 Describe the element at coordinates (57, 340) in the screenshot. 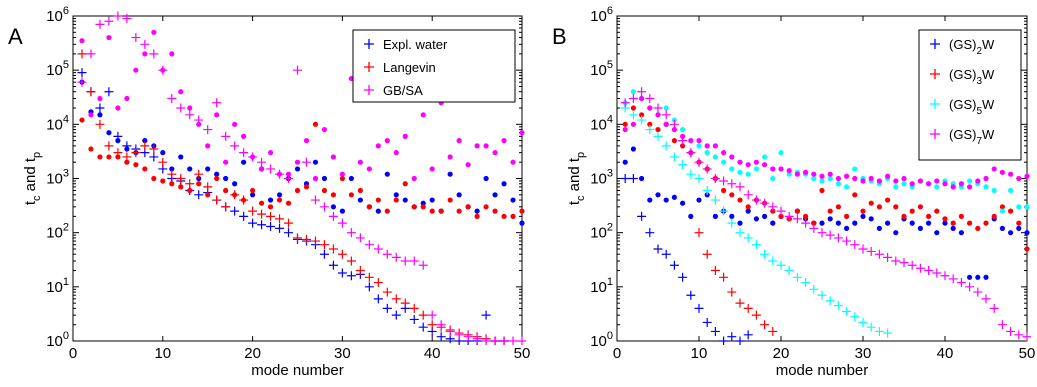

I see `y-tick-label: 10⁰` at that location.